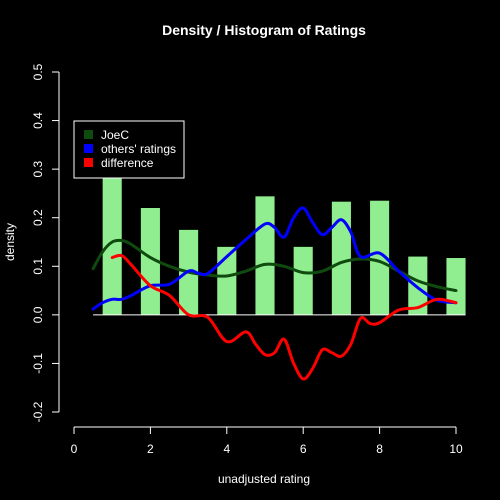 This screenshot has height=500, width=500. I want to click on x-tick-label: 6, so click(303, 449).